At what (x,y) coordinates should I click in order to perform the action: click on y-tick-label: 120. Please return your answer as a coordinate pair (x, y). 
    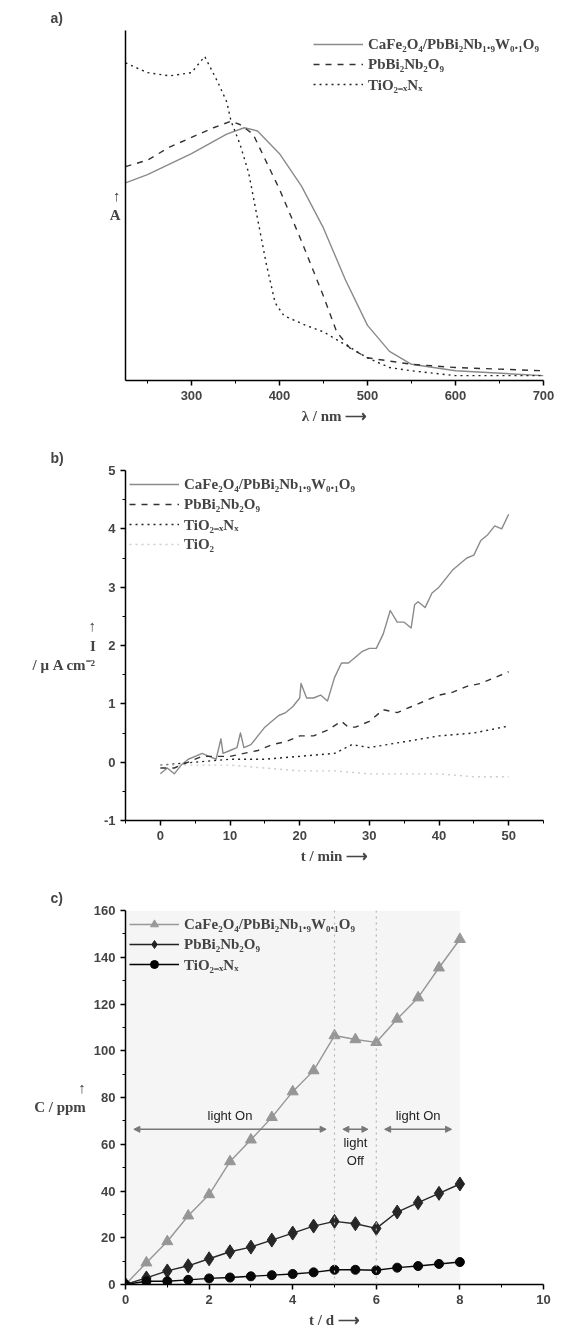
    Looking at the image, I should click on (104, 1004).